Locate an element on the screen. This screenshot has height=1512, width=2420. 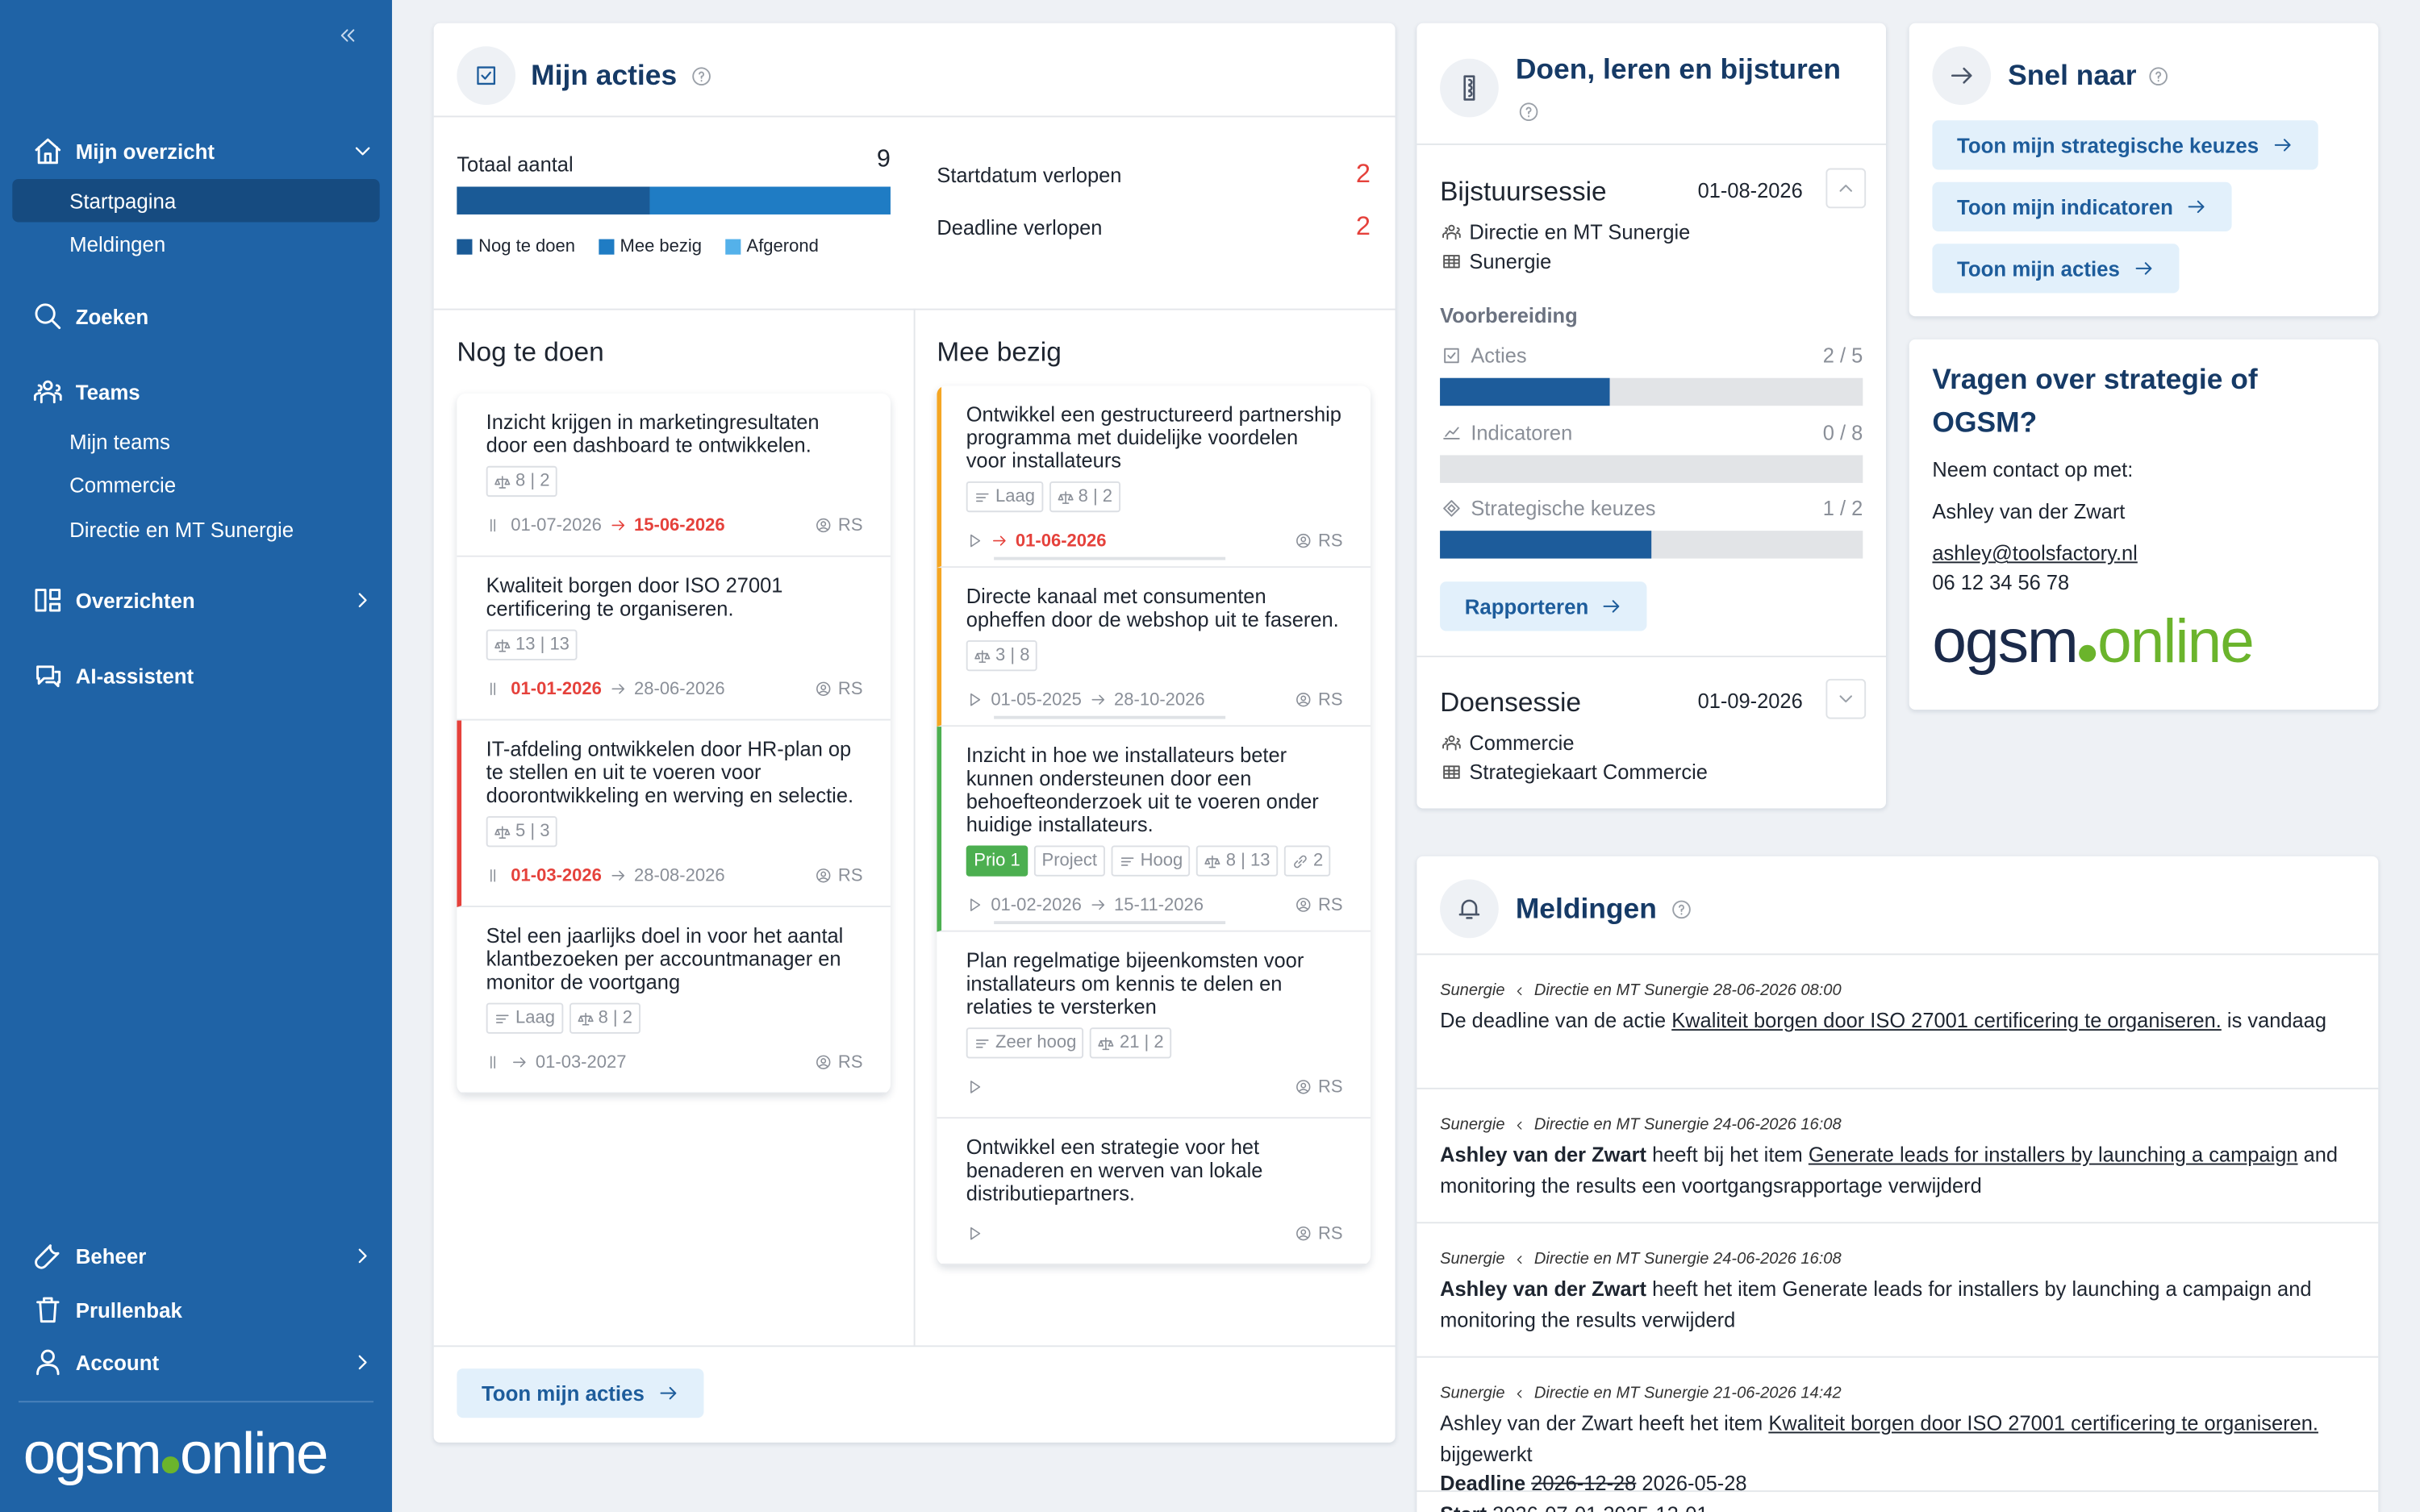
button: Rapporteren is located at coordinates (1544, 606).